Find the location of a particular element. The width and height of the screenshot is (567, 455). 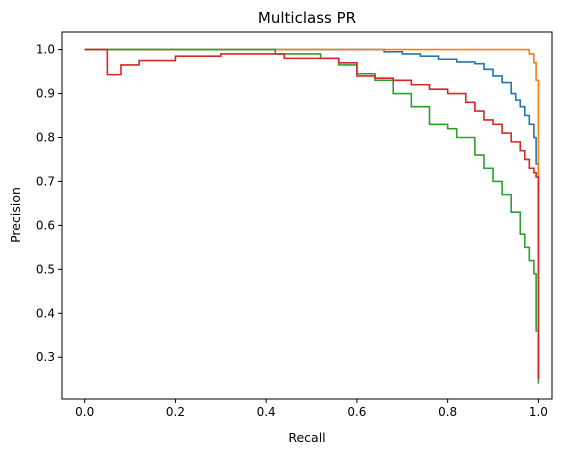

y-axis-title: Precision is located at coordinates (15, 215).